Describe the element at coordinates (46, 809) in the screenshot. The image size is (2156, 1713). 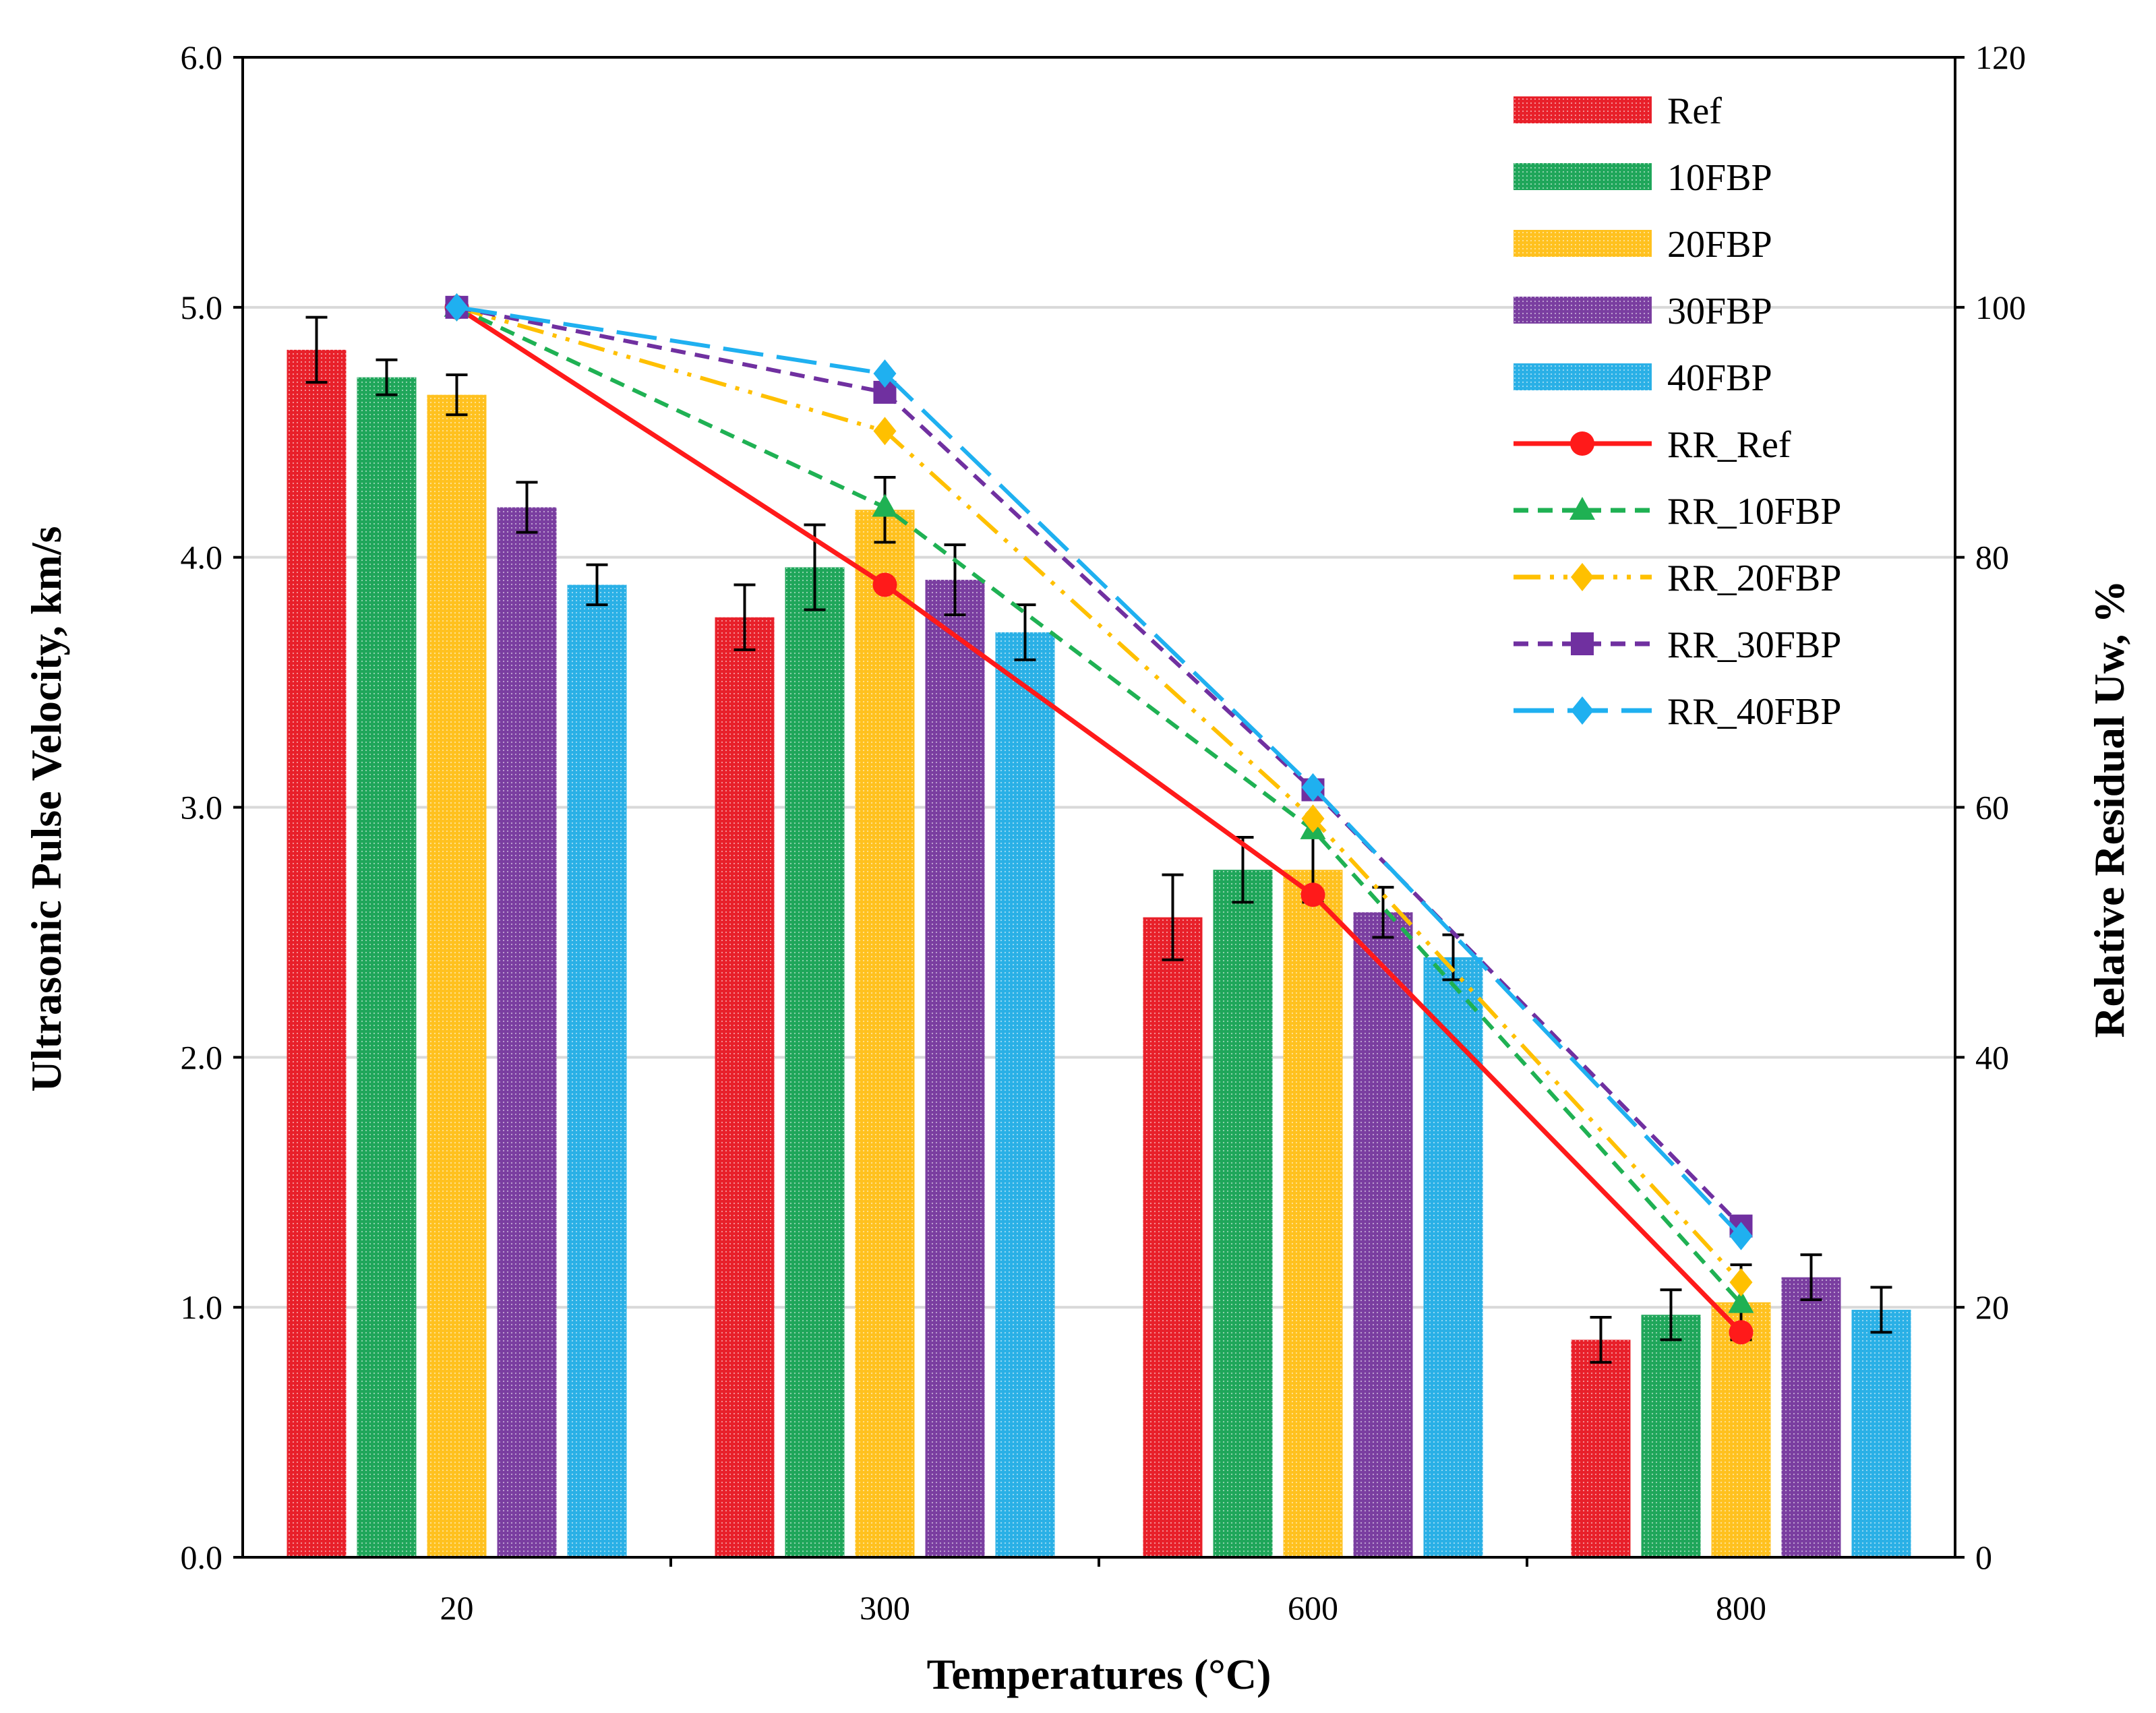
I see `y-axis-title: Ultrasonic Pulse Velocity, km/s` at that location.